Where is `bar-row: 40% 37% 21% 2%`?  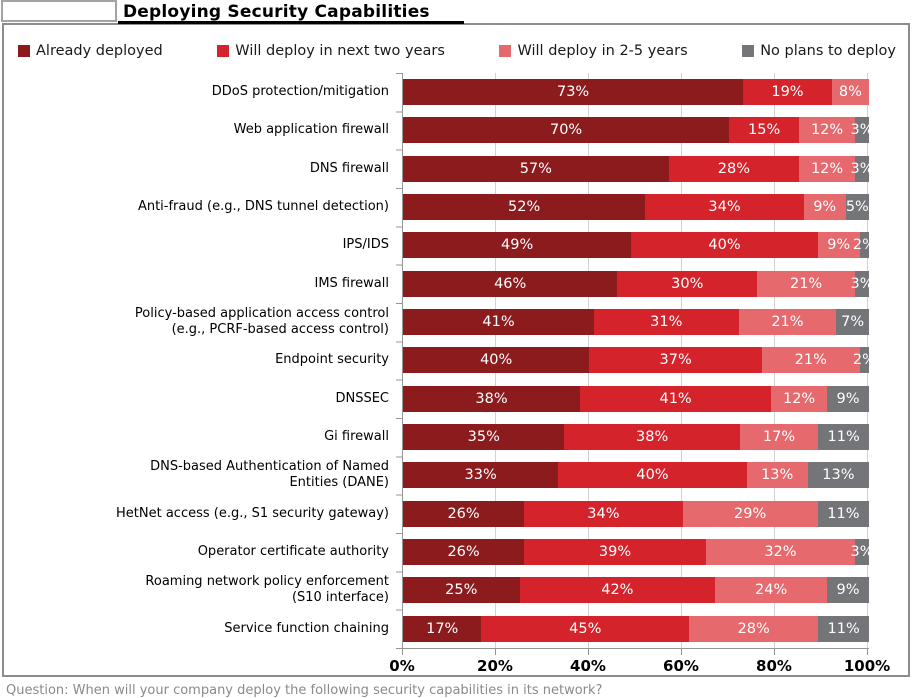
bar-row: 40% 37% 21% 2% is located at coordinates (636, 360).